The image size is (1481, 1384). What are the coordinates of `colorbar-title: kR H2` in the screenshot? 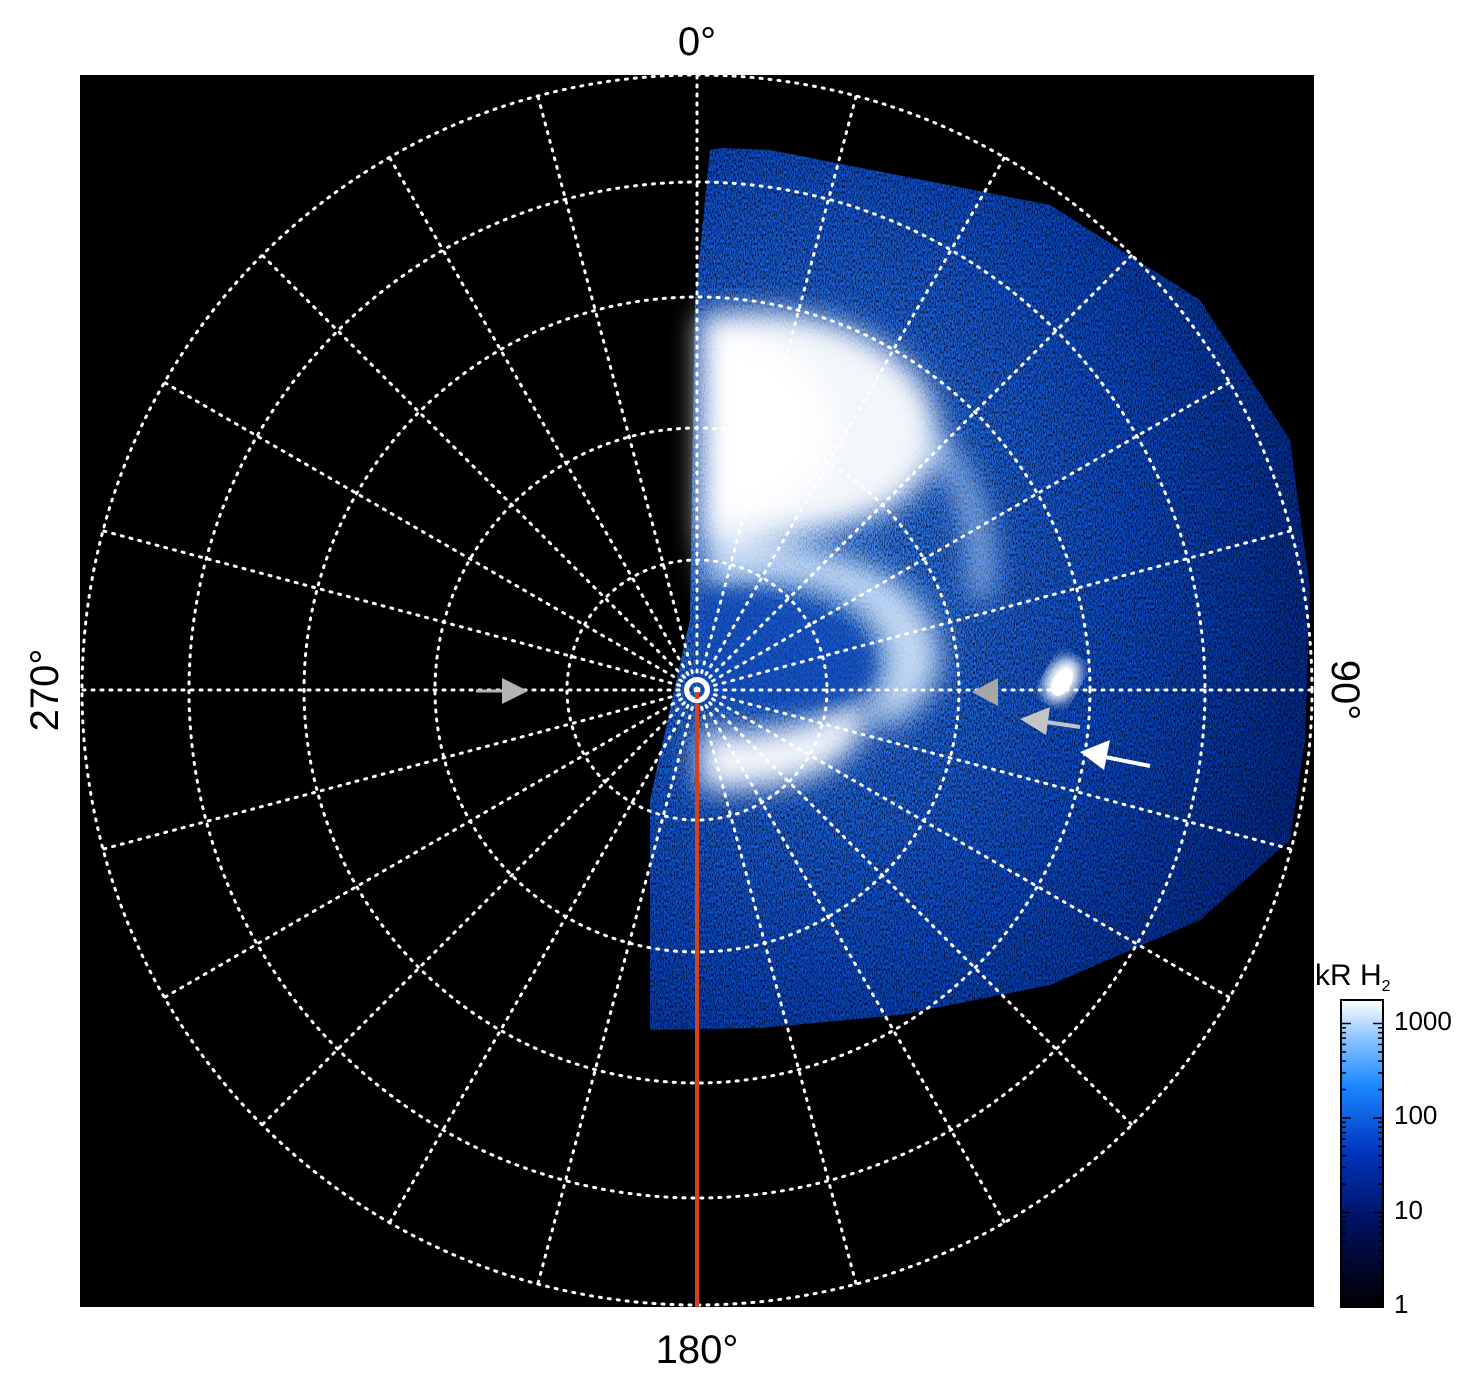 It's located at (1353, 977).